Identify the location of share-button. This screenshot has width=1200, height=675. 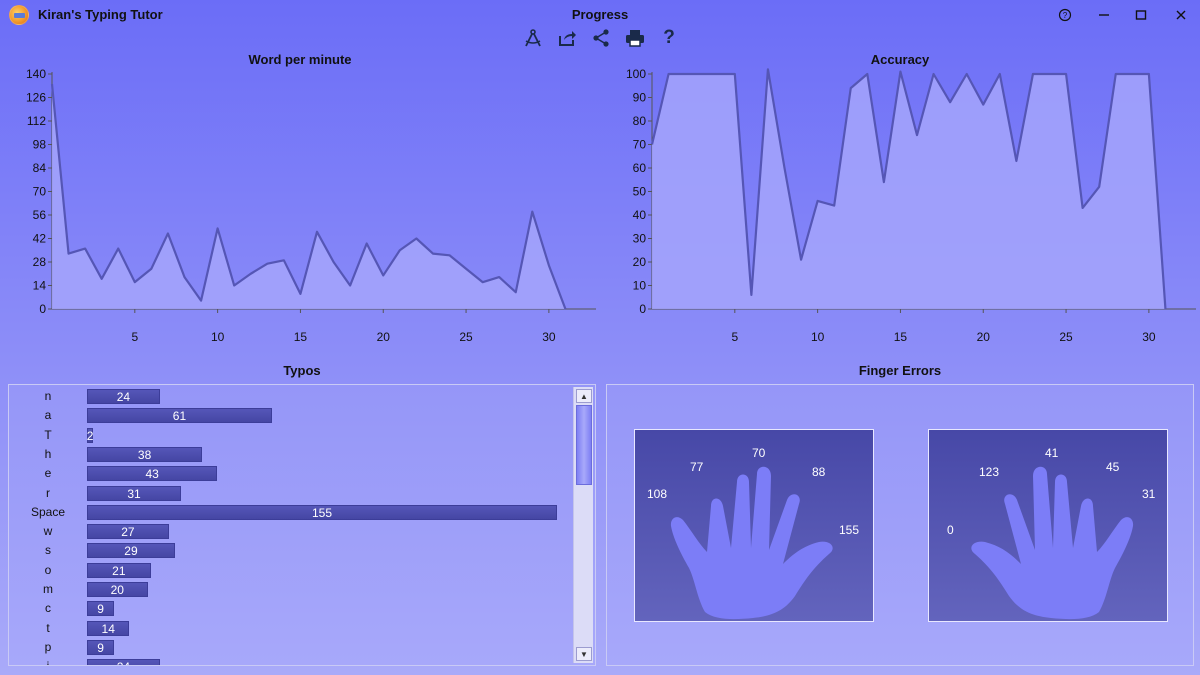
(601, 38).